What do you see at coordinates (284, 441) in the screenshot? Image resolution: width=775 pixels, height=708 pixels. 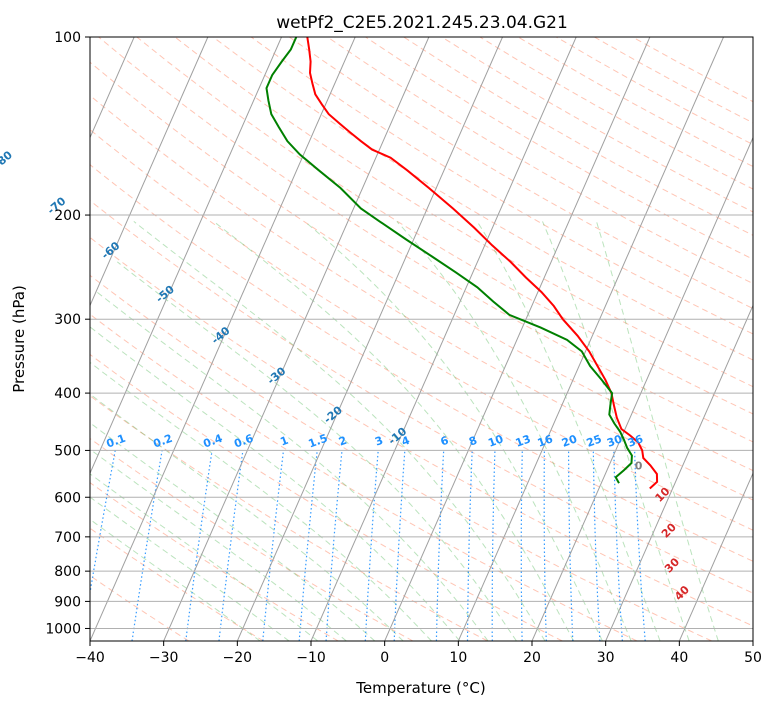 I see `mixing-ratio-label: 1` at bounding box center [284, 441].